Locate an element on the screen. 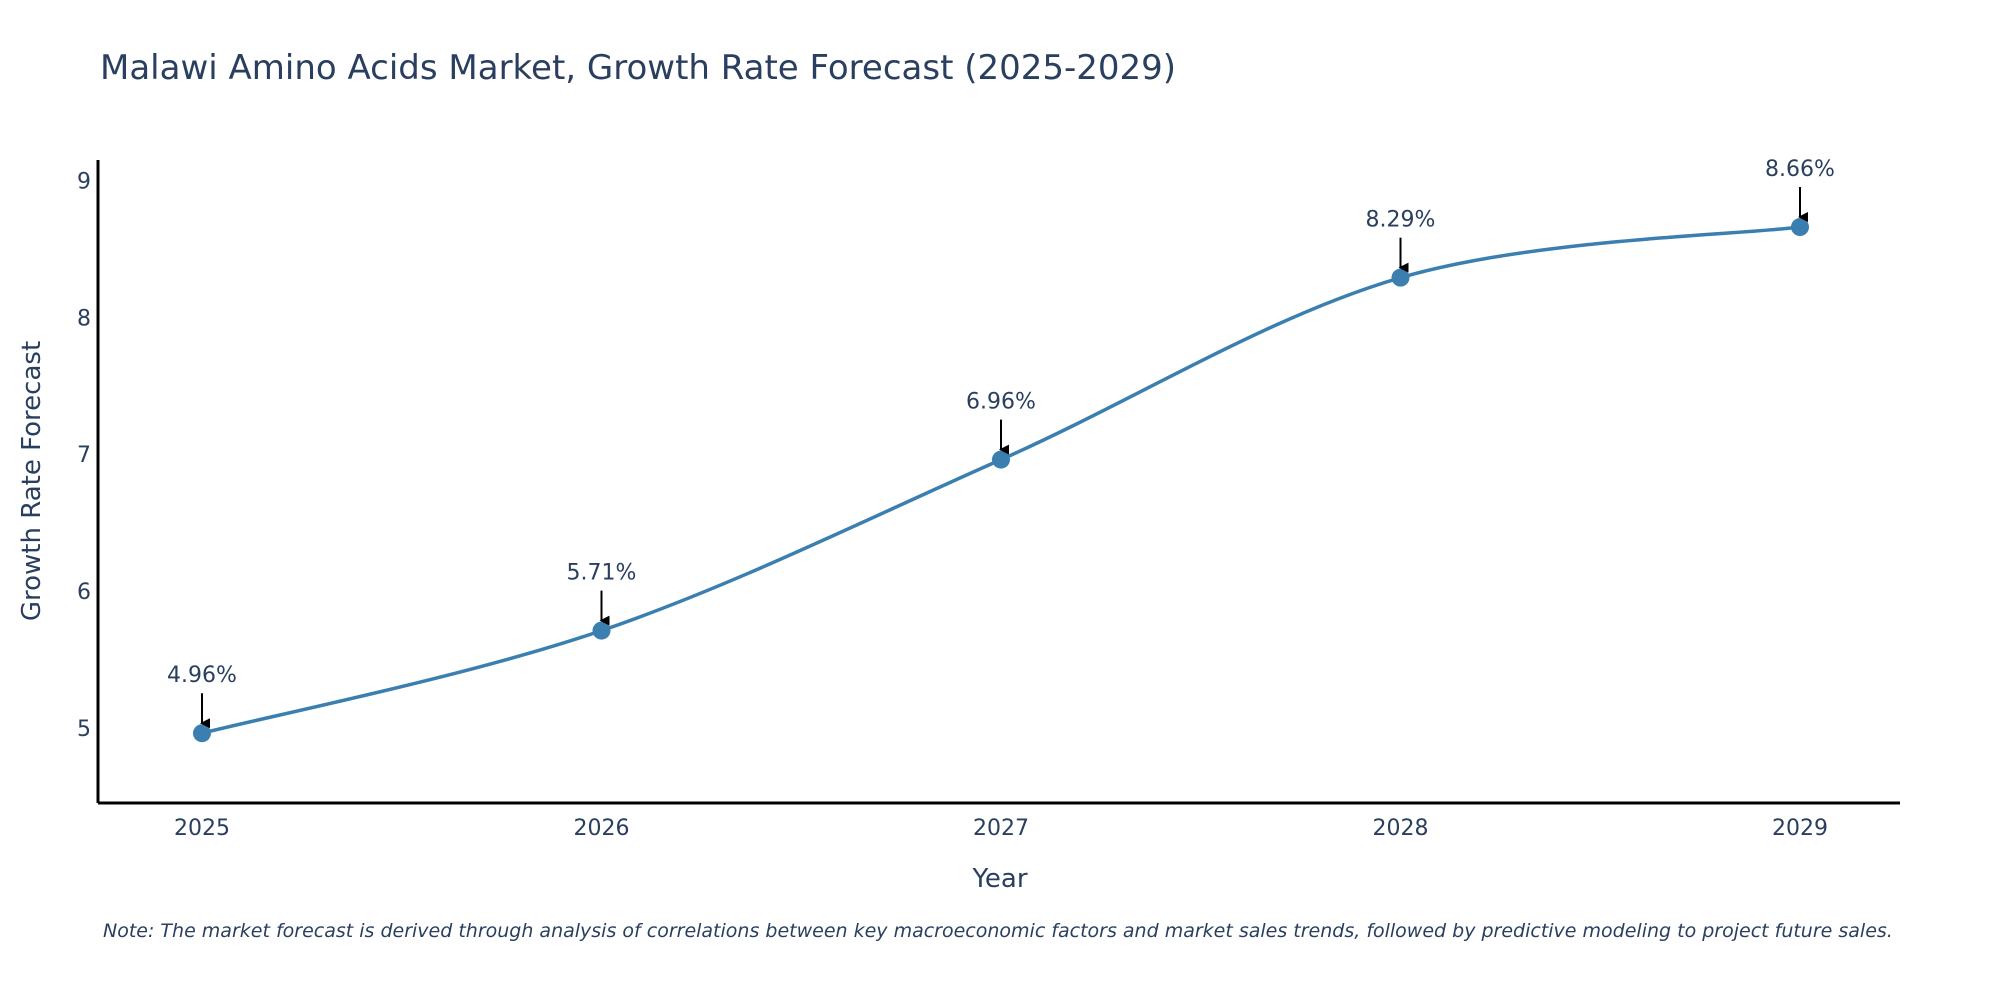 The height and width of the screenshot is (1000, 2000). y-axis-ticks: 5 6 7 8 9 is located at coordinates (84, 456).